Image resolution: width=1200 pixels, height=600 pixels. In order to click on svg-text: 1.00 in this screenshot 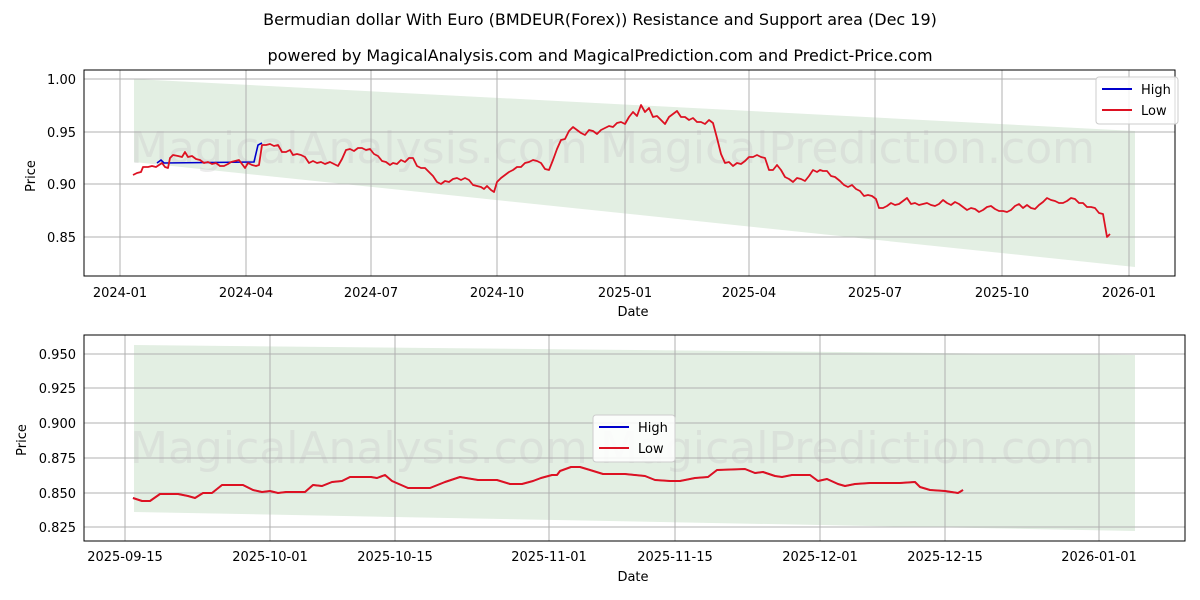, I will do `click(61, 80)`.